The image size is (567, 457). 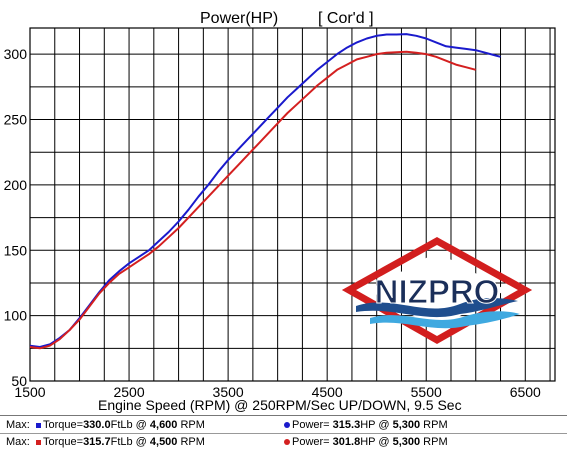 What do you see at coordinates (239, 18) in the screenshot?
I see `chart-title: Power(HP)` at bounding box center [239, 18].